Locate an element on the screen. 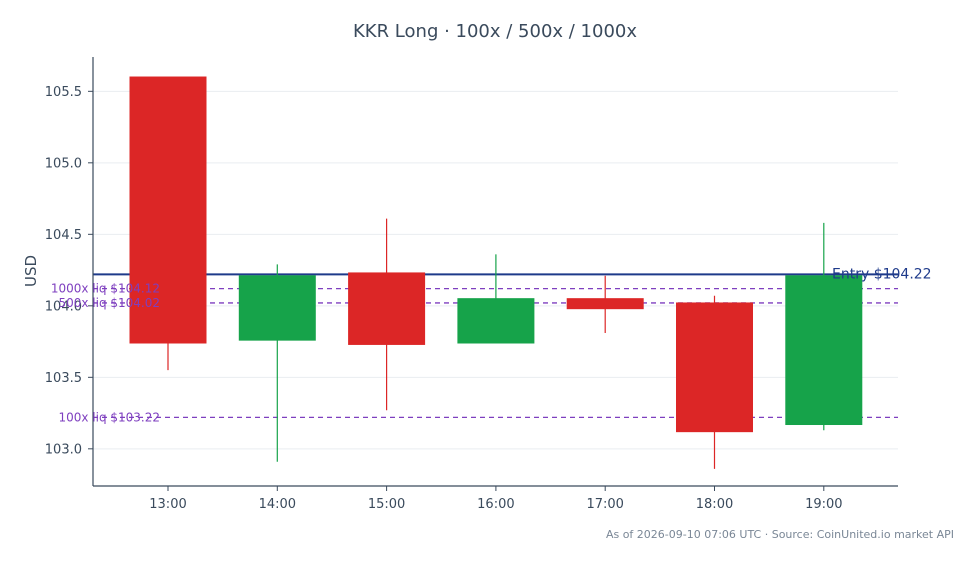 This screenshot has height=568, width=978. x-tick-label: 15:00 is located at coordinates (386, 504).